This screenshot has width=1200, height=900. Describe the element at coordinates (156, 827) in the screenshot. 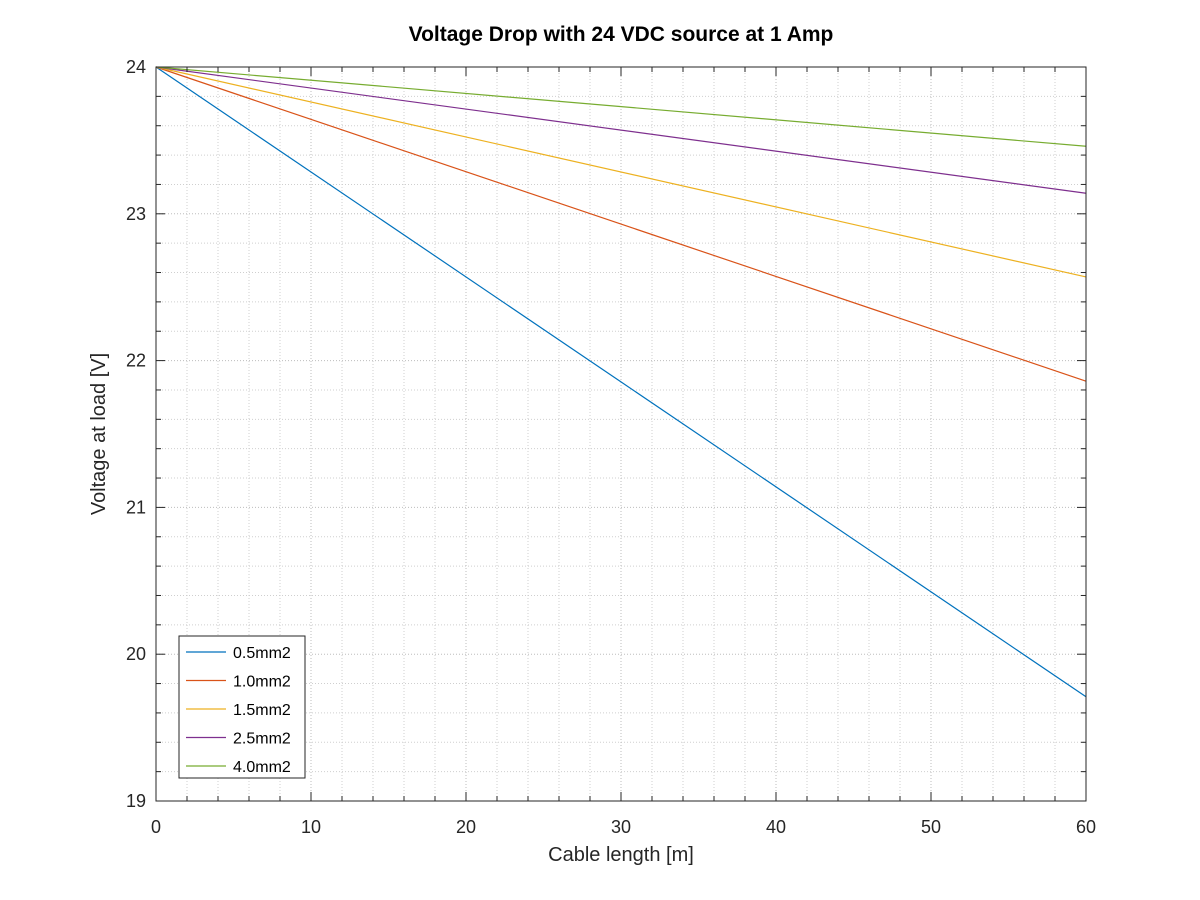

I see `x-tick-label: 0` at that location.